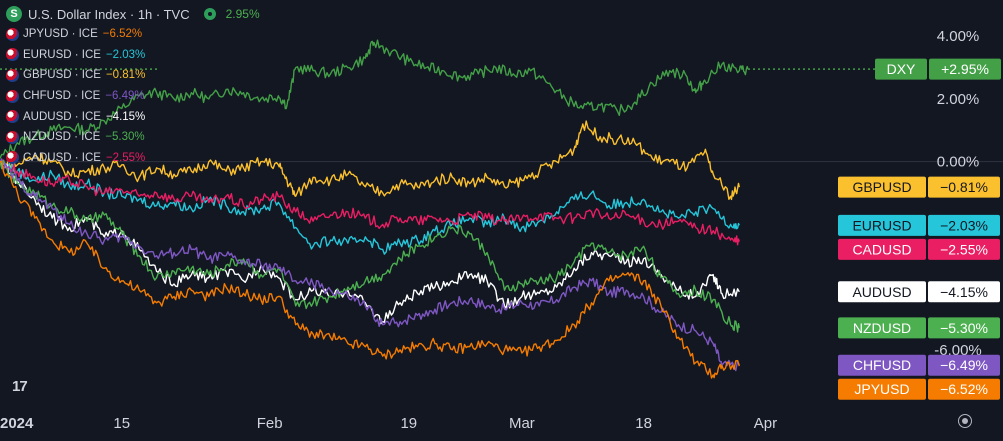 This screenshot has width=1003, height=441. Describe the element at coordinates (882, 365) in the screenshot. I see `tag-name: CHFUSD` at that location.